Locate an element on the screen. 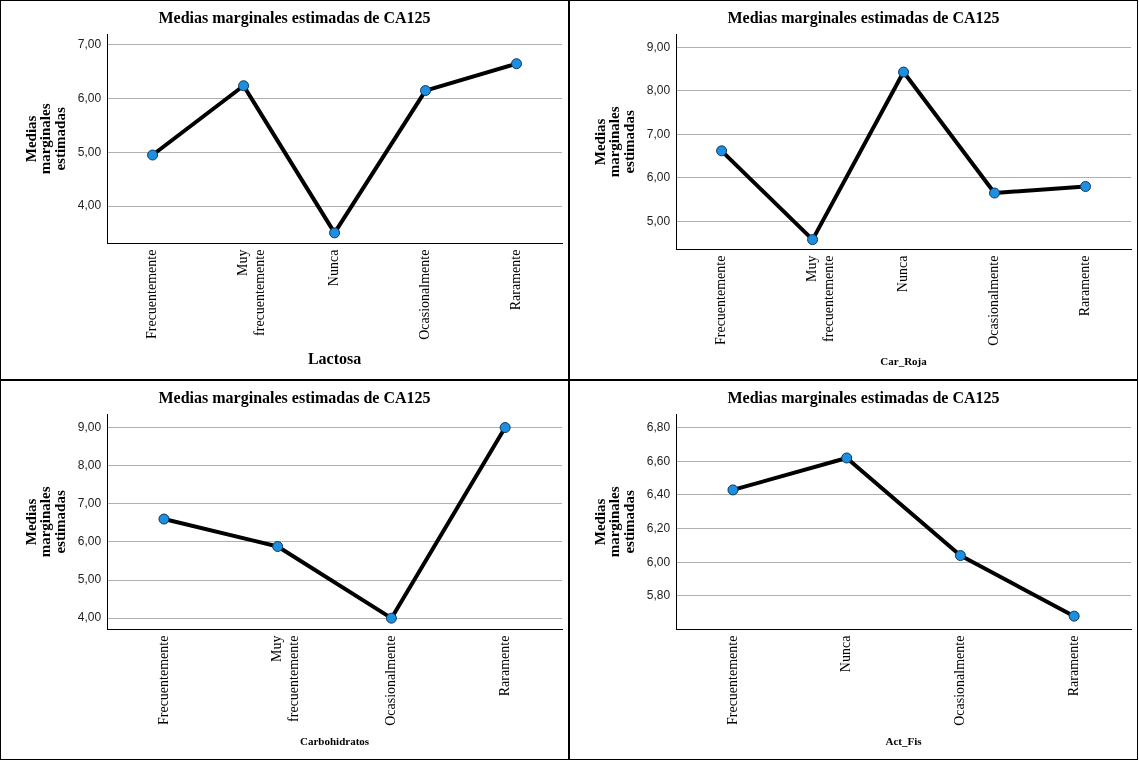 This screenshot has height=769, width=1139. x-axis-title: Car_Roja is located at coordinates (904, 361).